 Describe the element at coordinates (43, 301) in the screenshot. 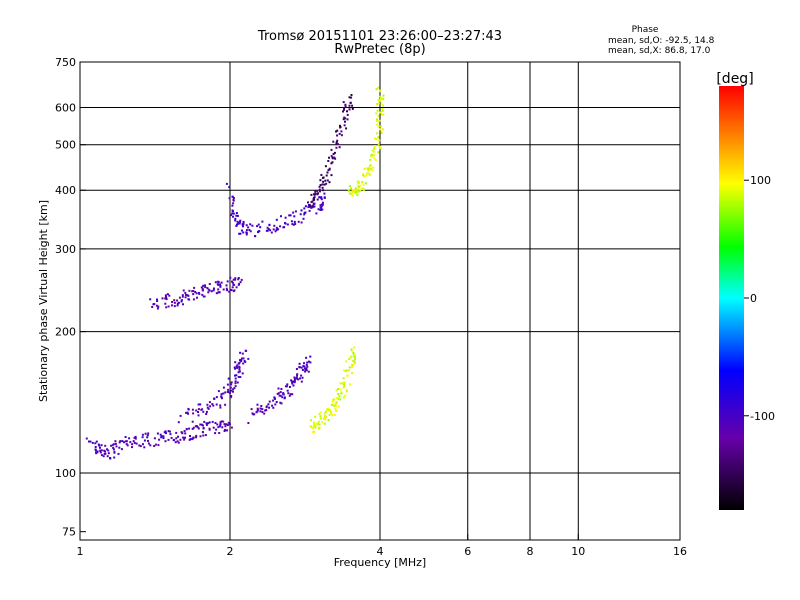

I see `y-axis-label: Stationary phase Virtual Height [km]` at that location.